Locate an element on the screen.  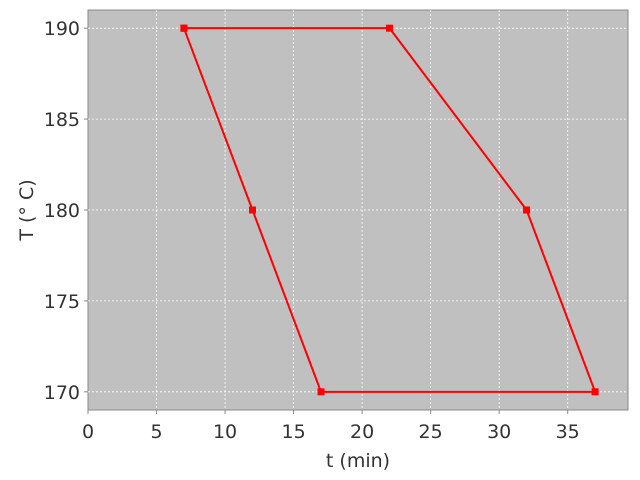
y-tick-label: 180 is located at coordinates (62, 211).